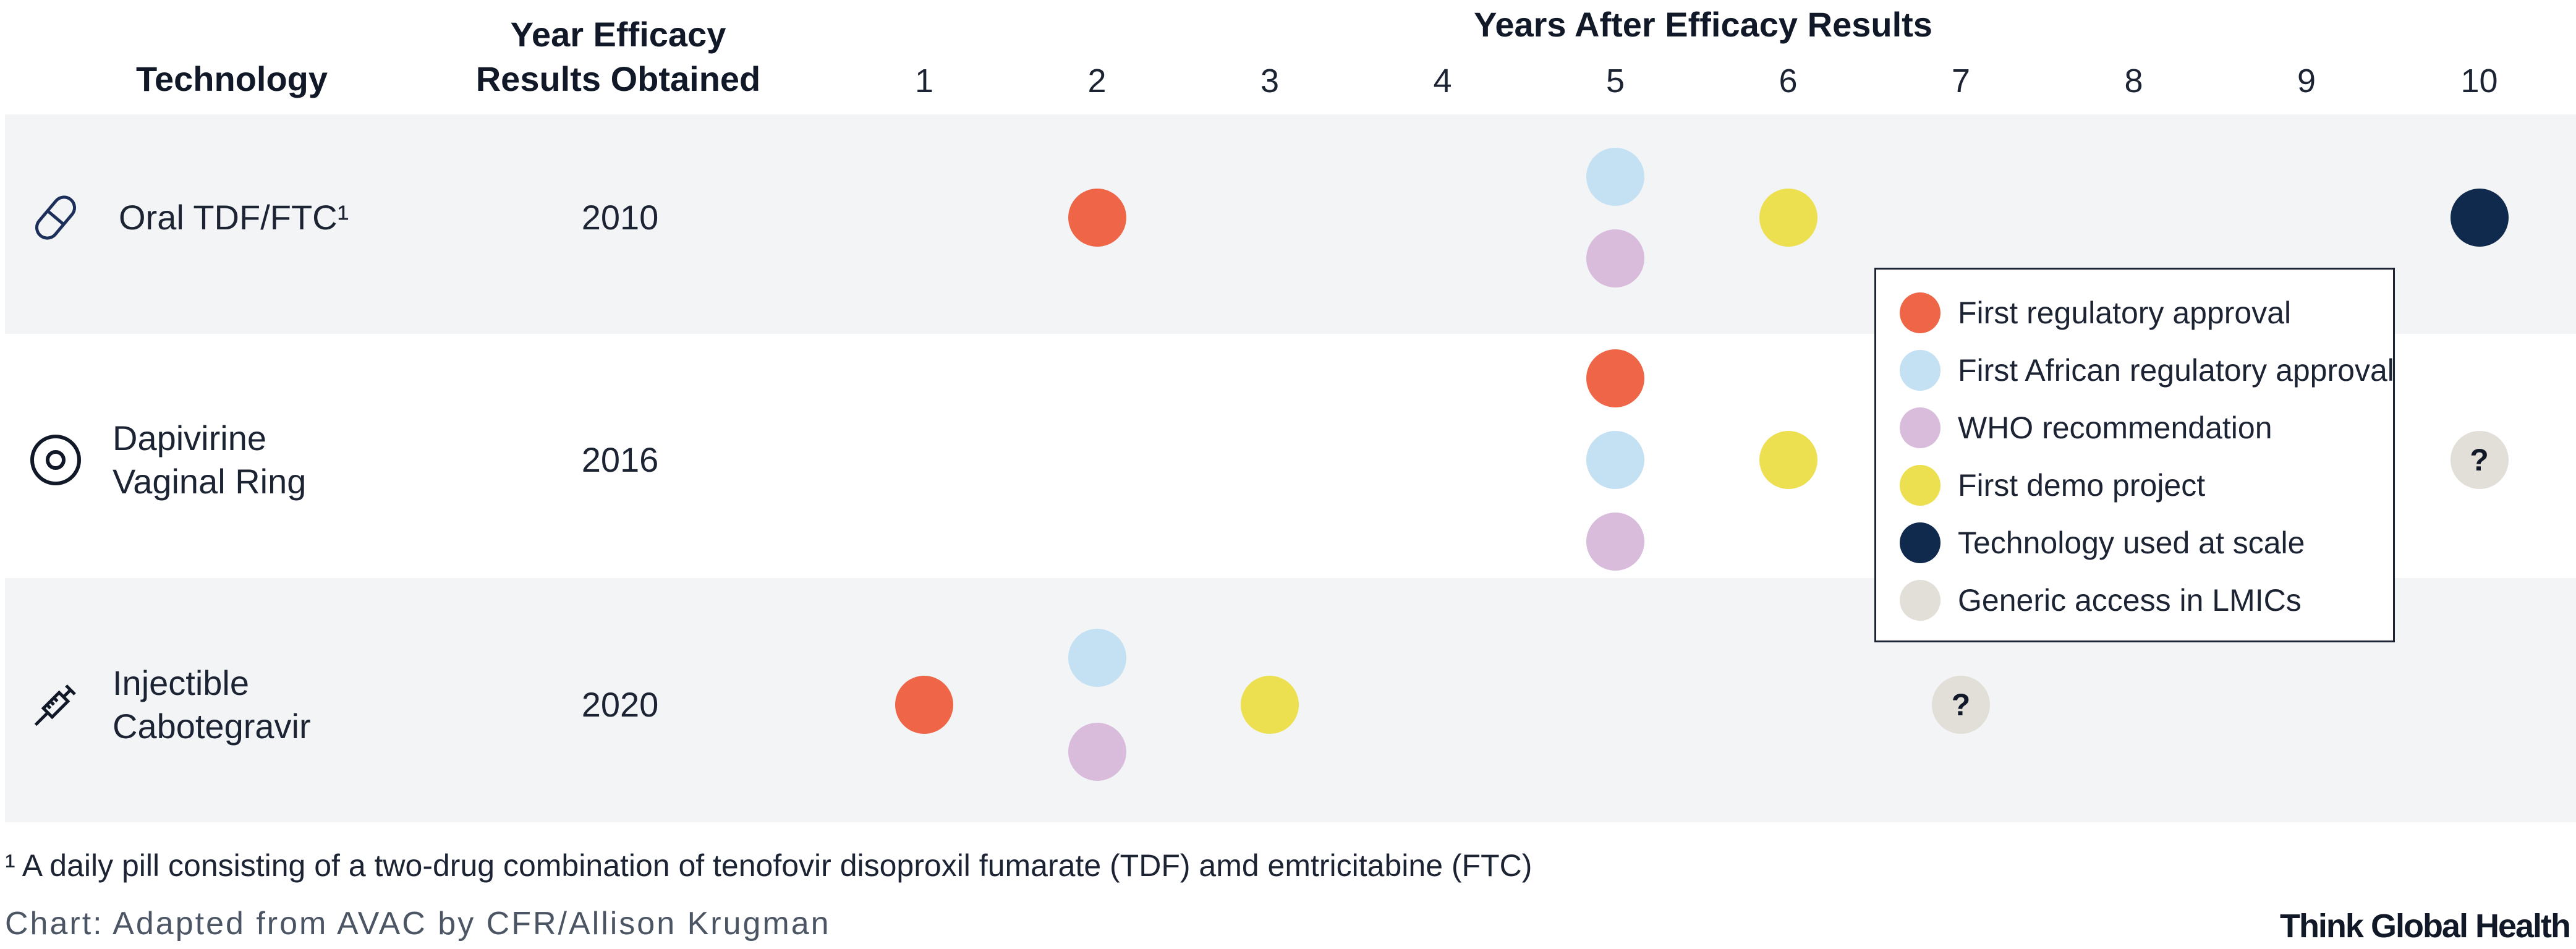 The width and height of the screenshot is (2576, 949). What do you see at coordinates (2130, 600) in the screenshot?
I see `legend-label: Generic access in LMICs` at bounding box center [2130, 600].